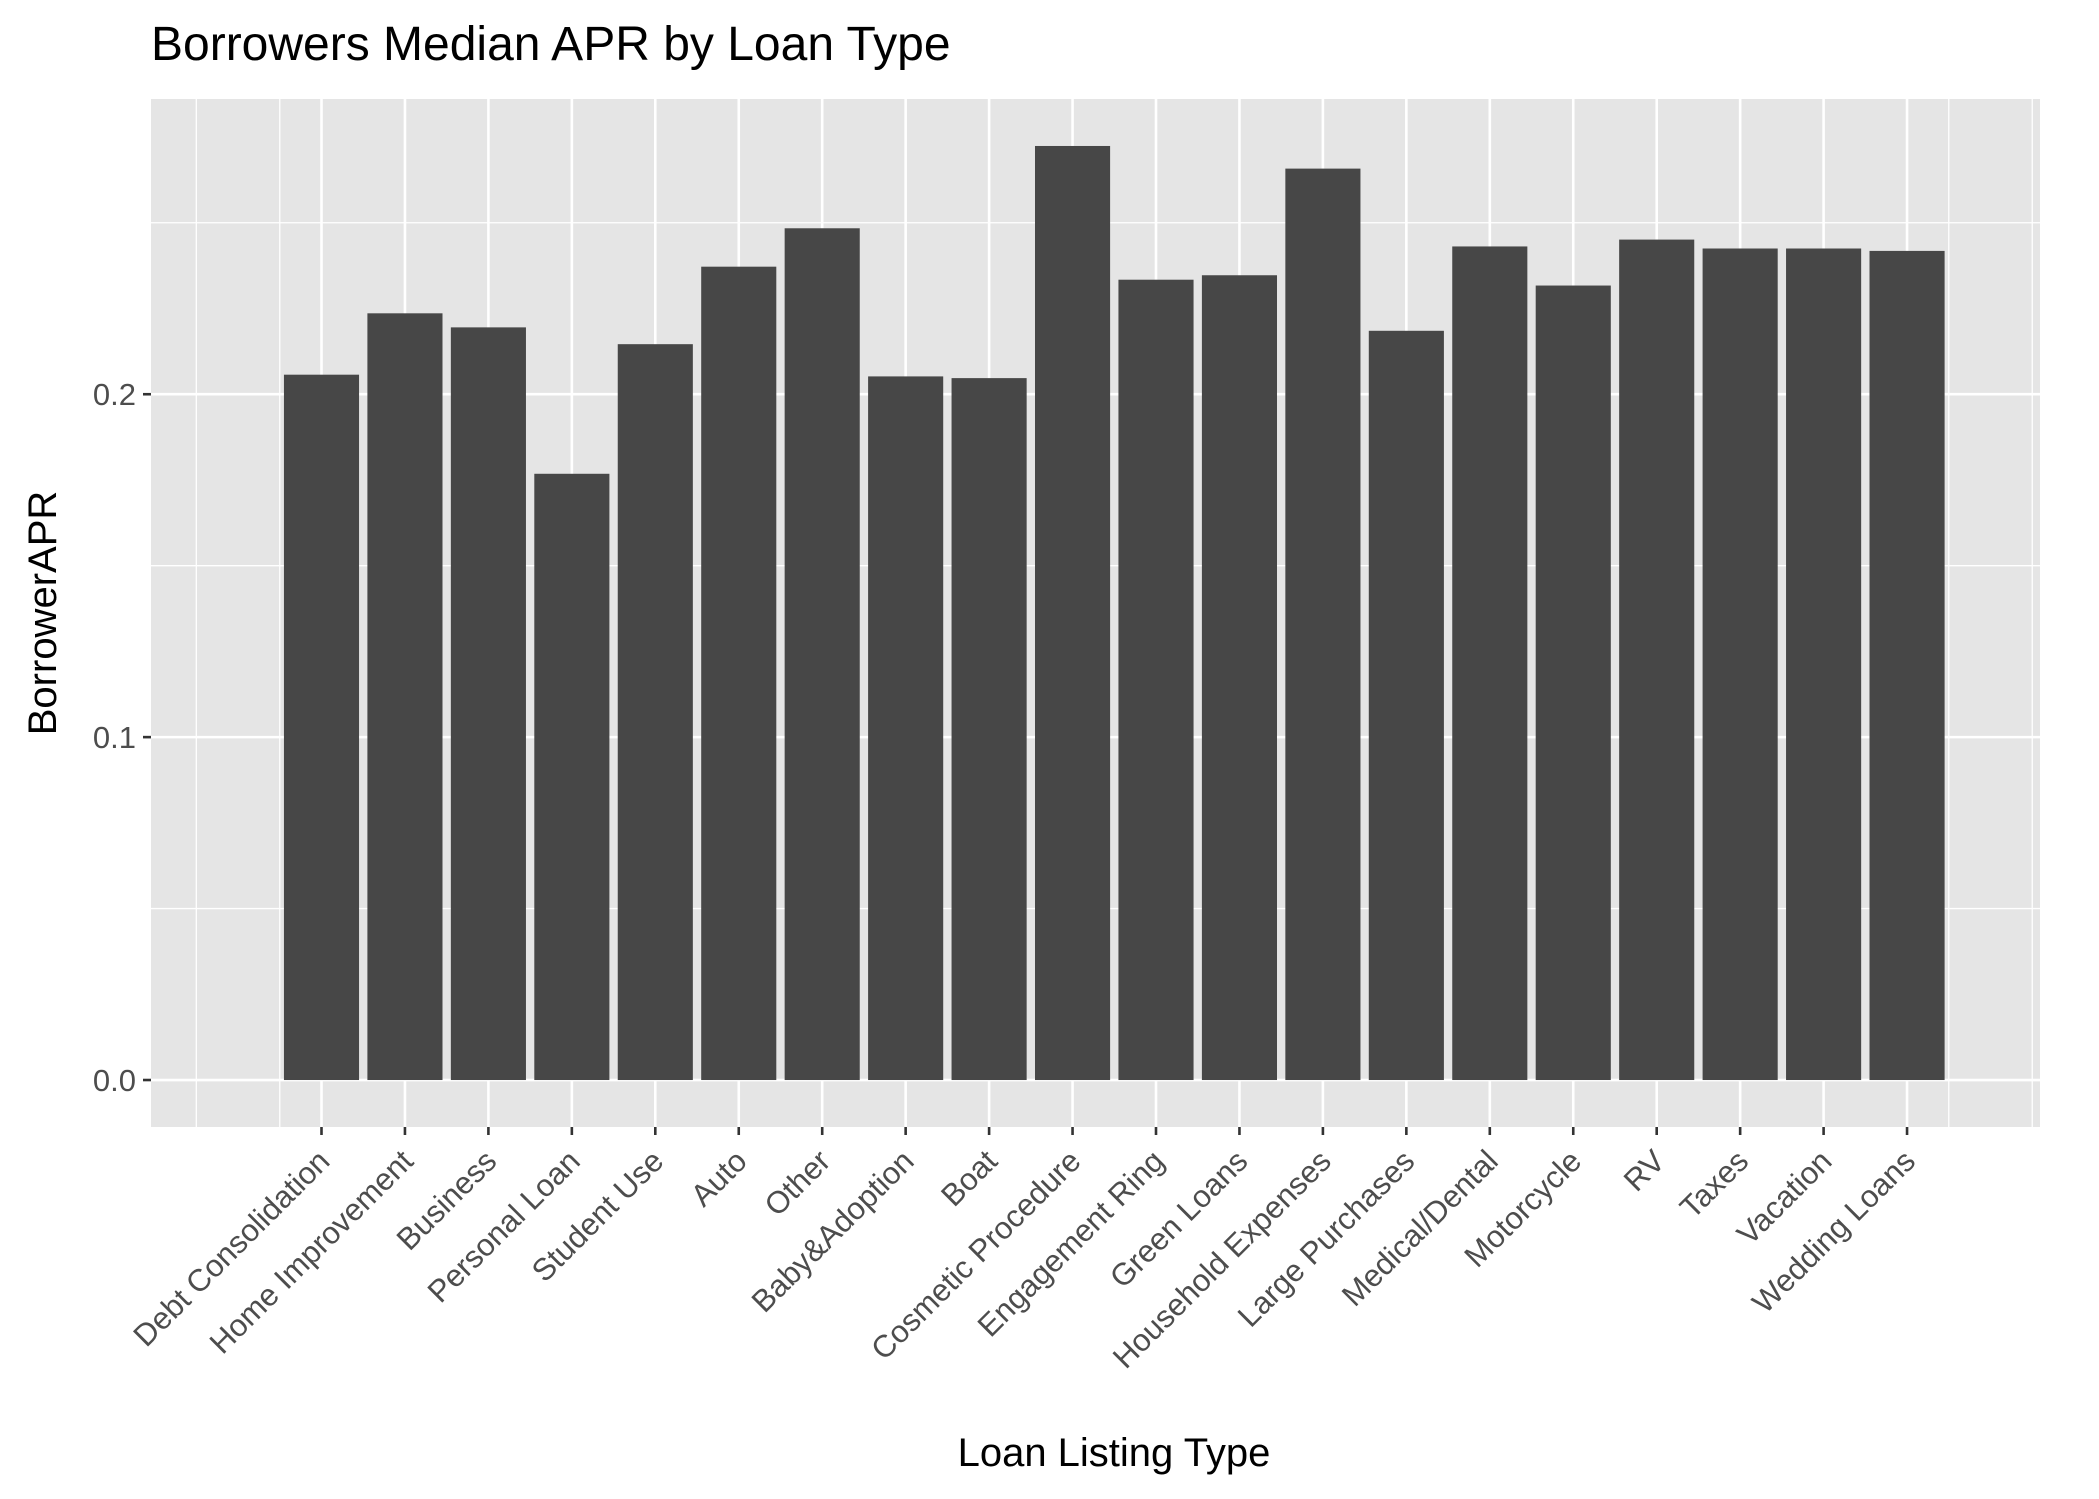 The height and width of the screenshot is (1499, 2099). I want to click on chart-title: Borrowers Median APR by Loan Type, so click(551, 44).